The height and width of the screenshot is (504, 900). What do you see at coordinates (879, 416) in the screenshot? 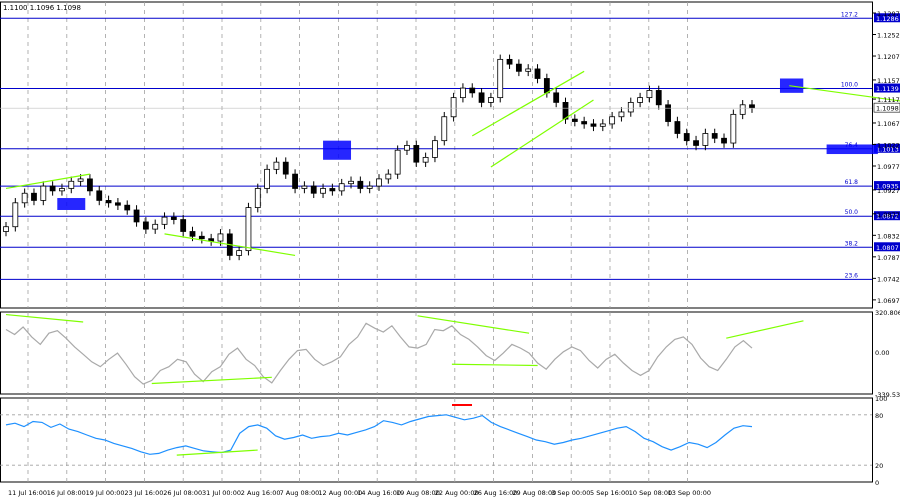
I see `indicator-tick-label: 80` at bounding box center [879, 416].